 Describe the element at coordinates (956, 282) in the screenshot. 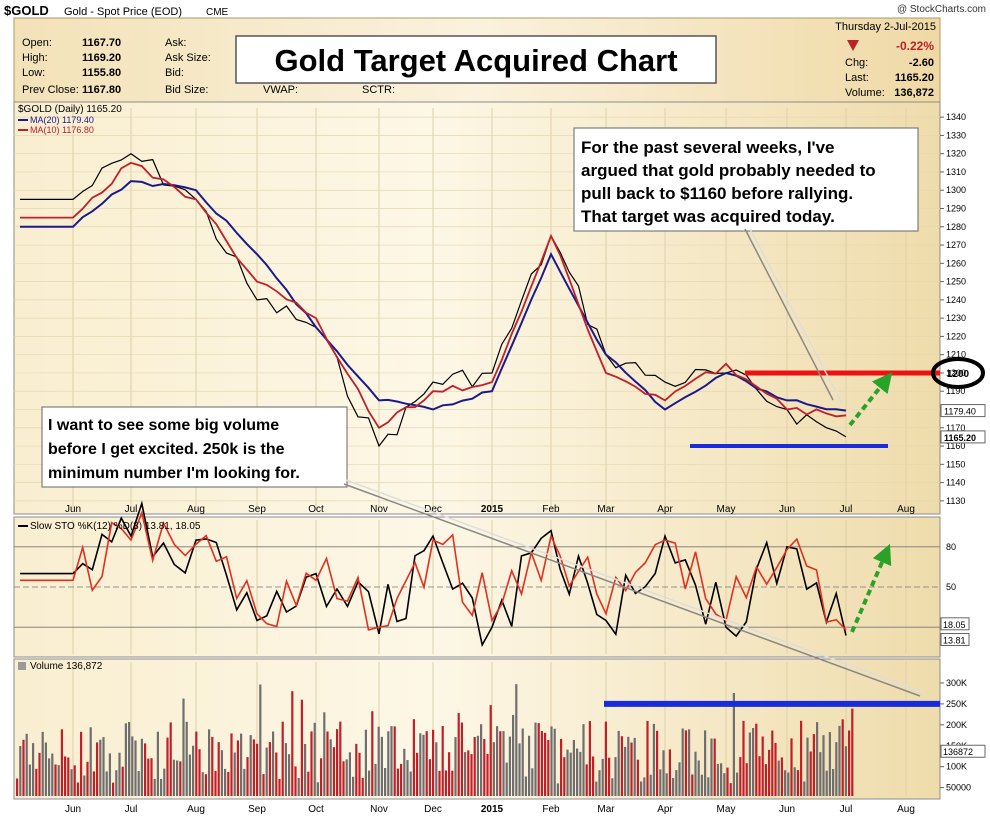

I see `price-y-tick-label: 1250` at that location.